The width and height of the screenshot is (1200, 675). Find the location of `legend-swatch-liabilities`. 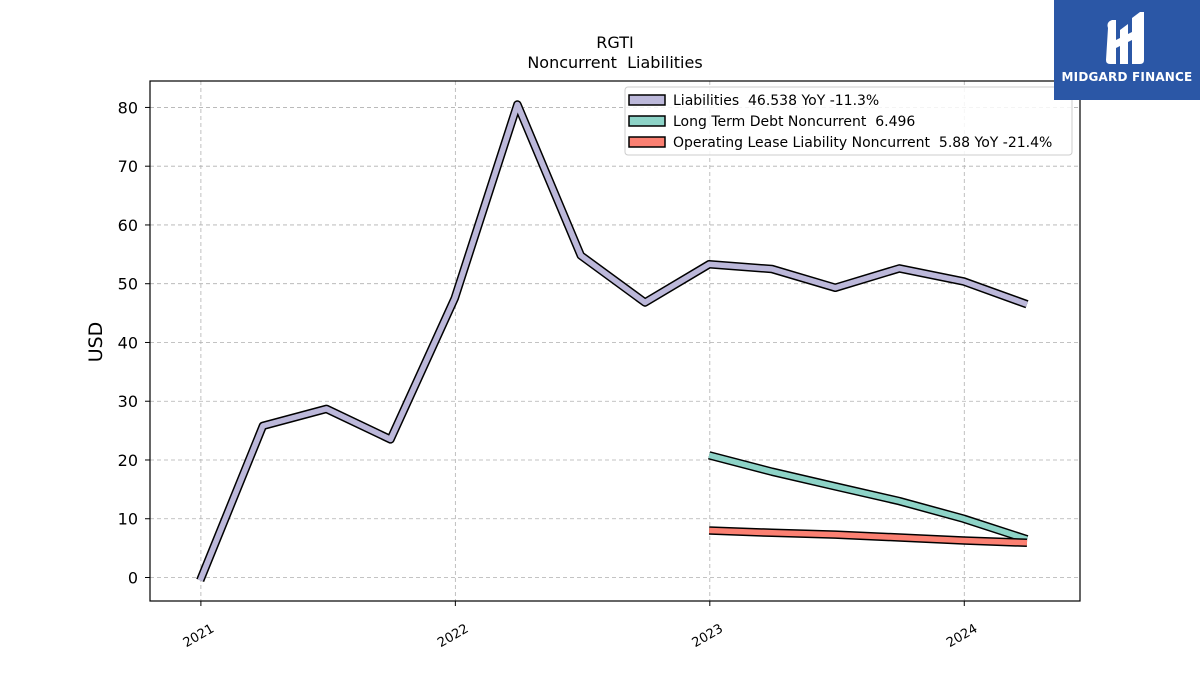

legend-swatch-liabilities is located at coordinates (647, 100).